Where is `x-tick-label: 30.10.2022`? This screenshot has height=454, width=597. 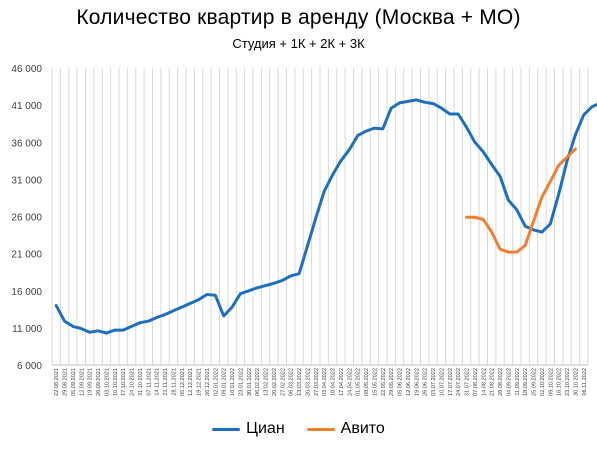
x-tick-label: 30.10.2022 is located at coordinates (576, 382).